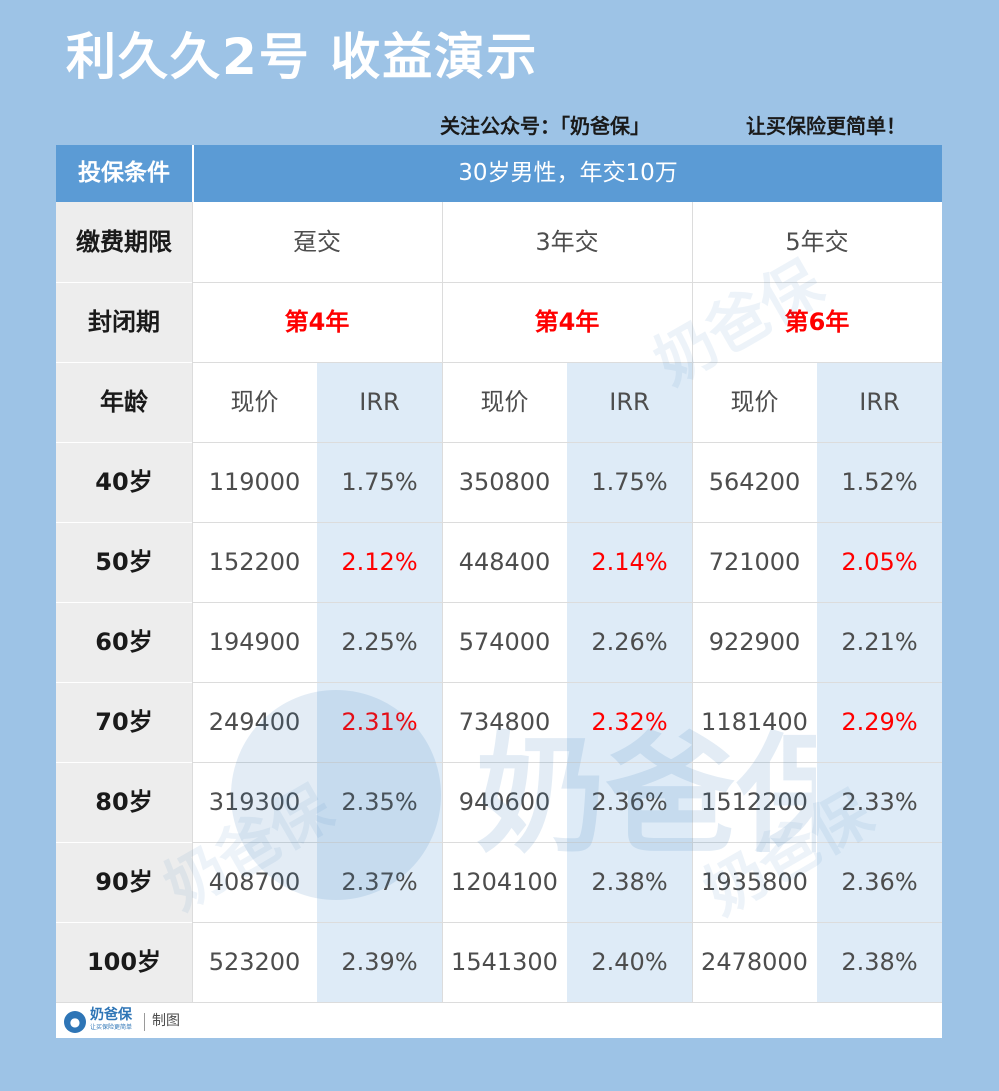 The image size is (999, 1091). I want to click on footer-brand-sub: 让买保险更简单, so click(111, 1027).